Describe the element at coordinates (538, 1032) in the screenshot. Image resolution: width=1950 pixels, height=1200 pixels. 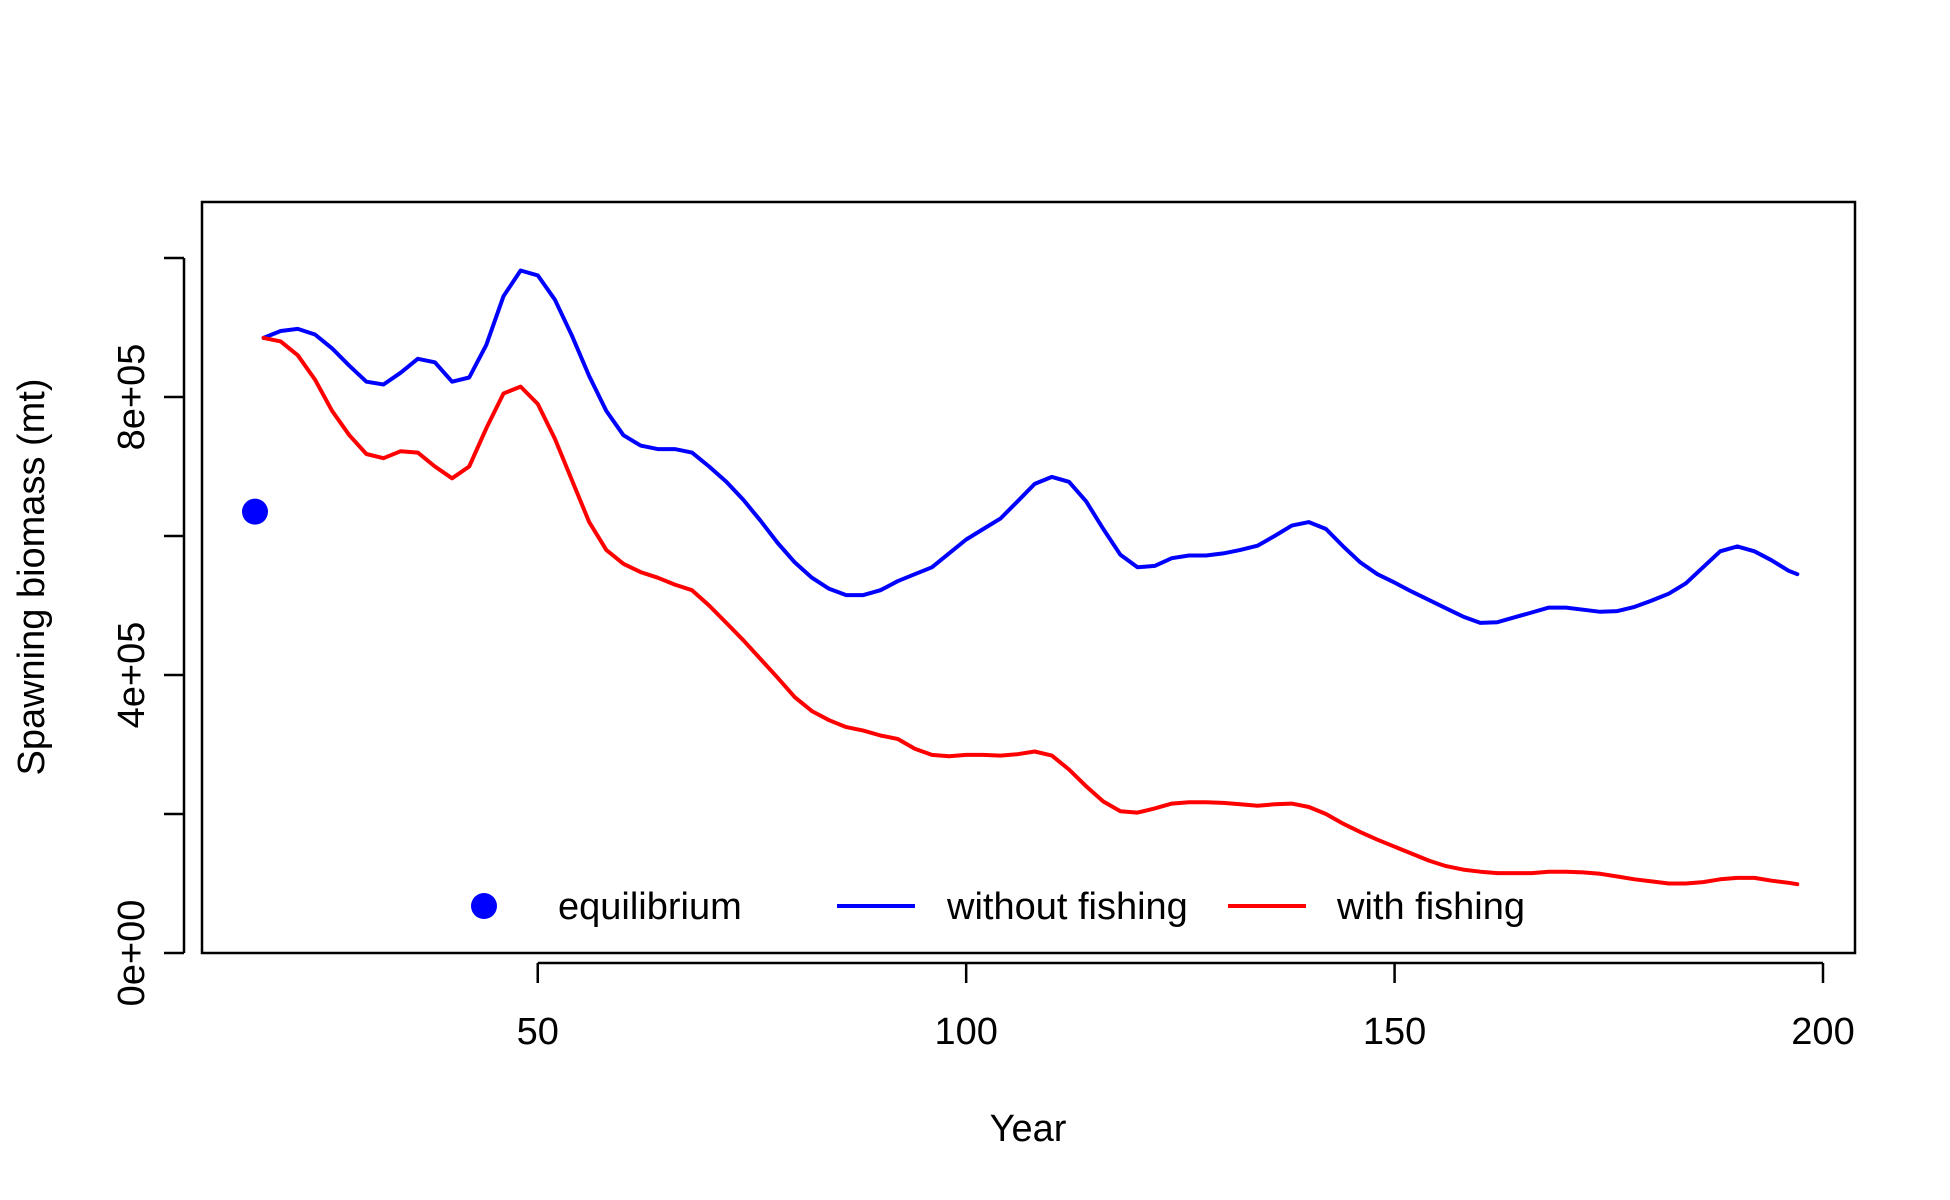
I see `x-tick-label: 50` at that location.